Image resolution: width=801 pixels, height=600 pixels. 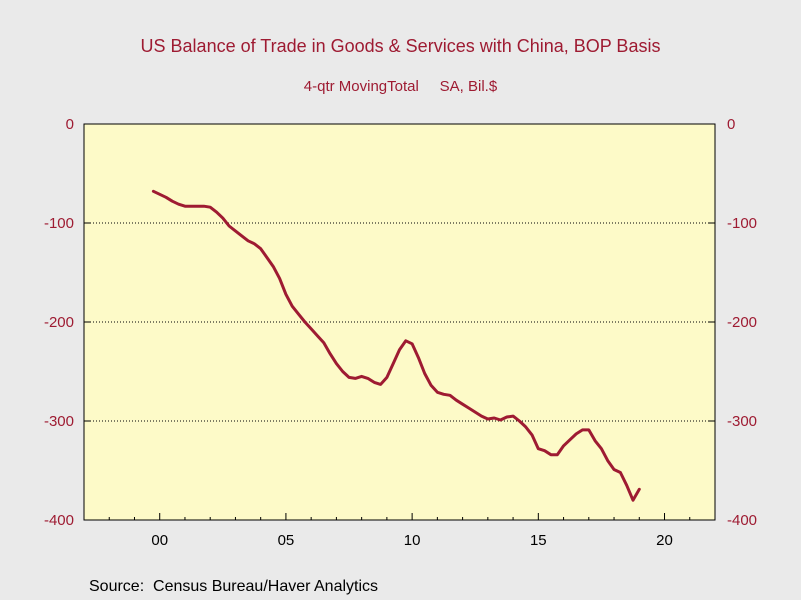 I want to click on x-tick-label: 05, so click(x=286, y=540).